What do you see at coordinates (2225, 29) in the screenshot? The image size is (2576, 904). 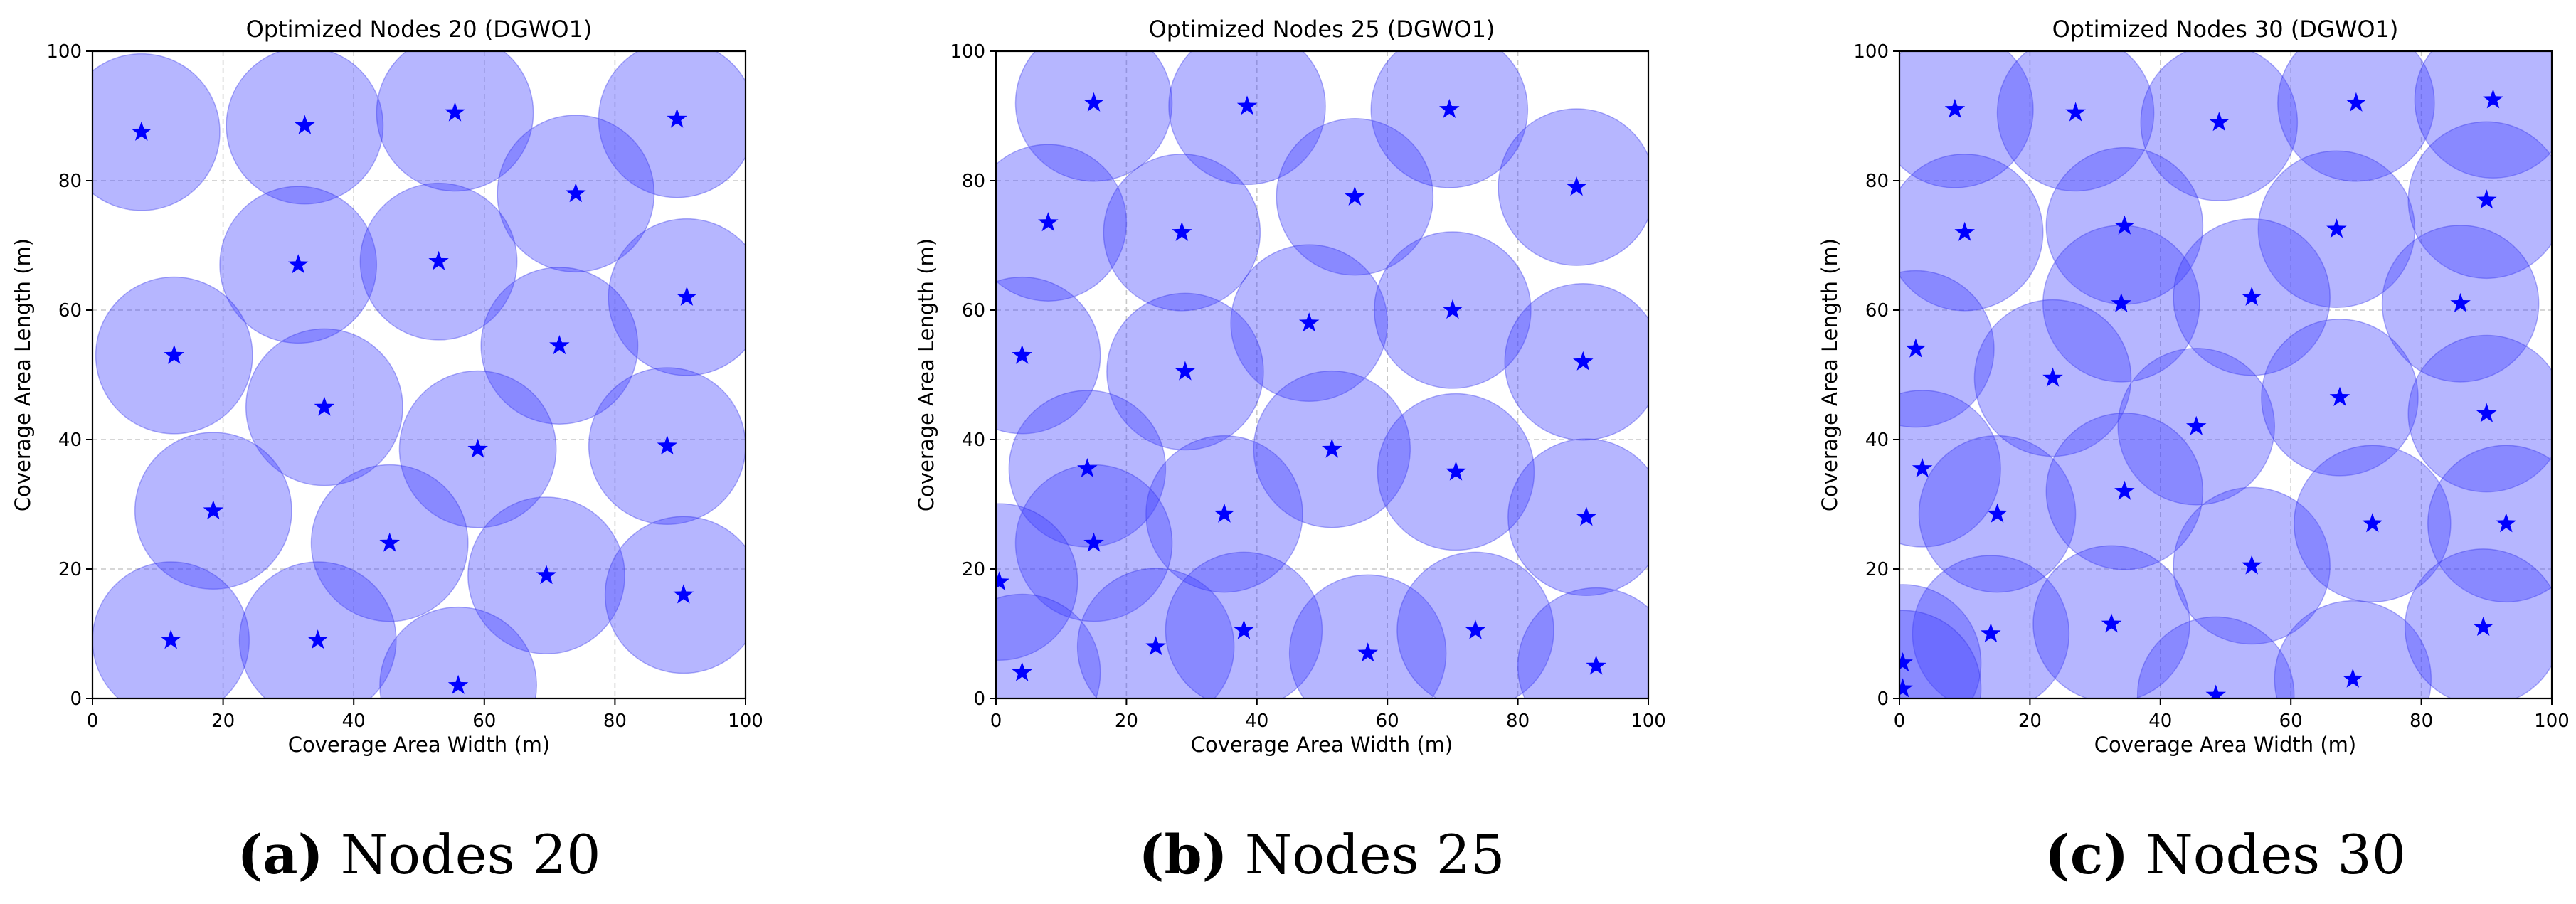 I see `chart-title: Optimized Nodes 30 (DGWO1)` at bounding box center [2225, 29].